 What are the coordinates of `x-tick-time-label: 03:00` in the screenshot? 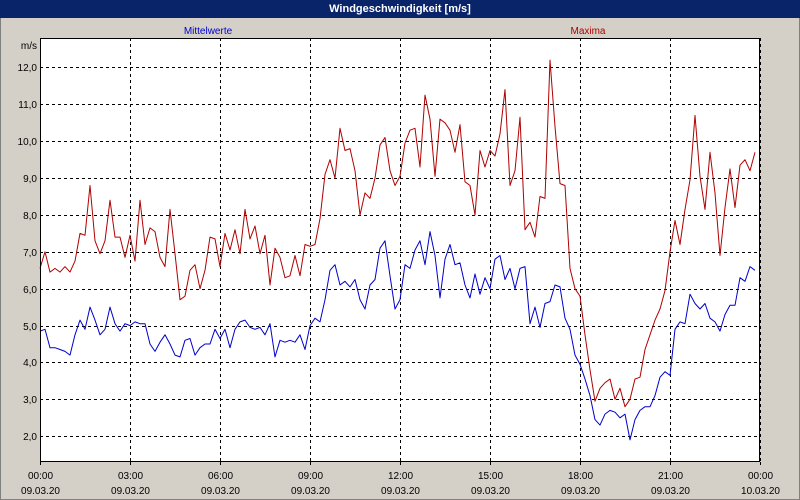 It's located at (130, 476).